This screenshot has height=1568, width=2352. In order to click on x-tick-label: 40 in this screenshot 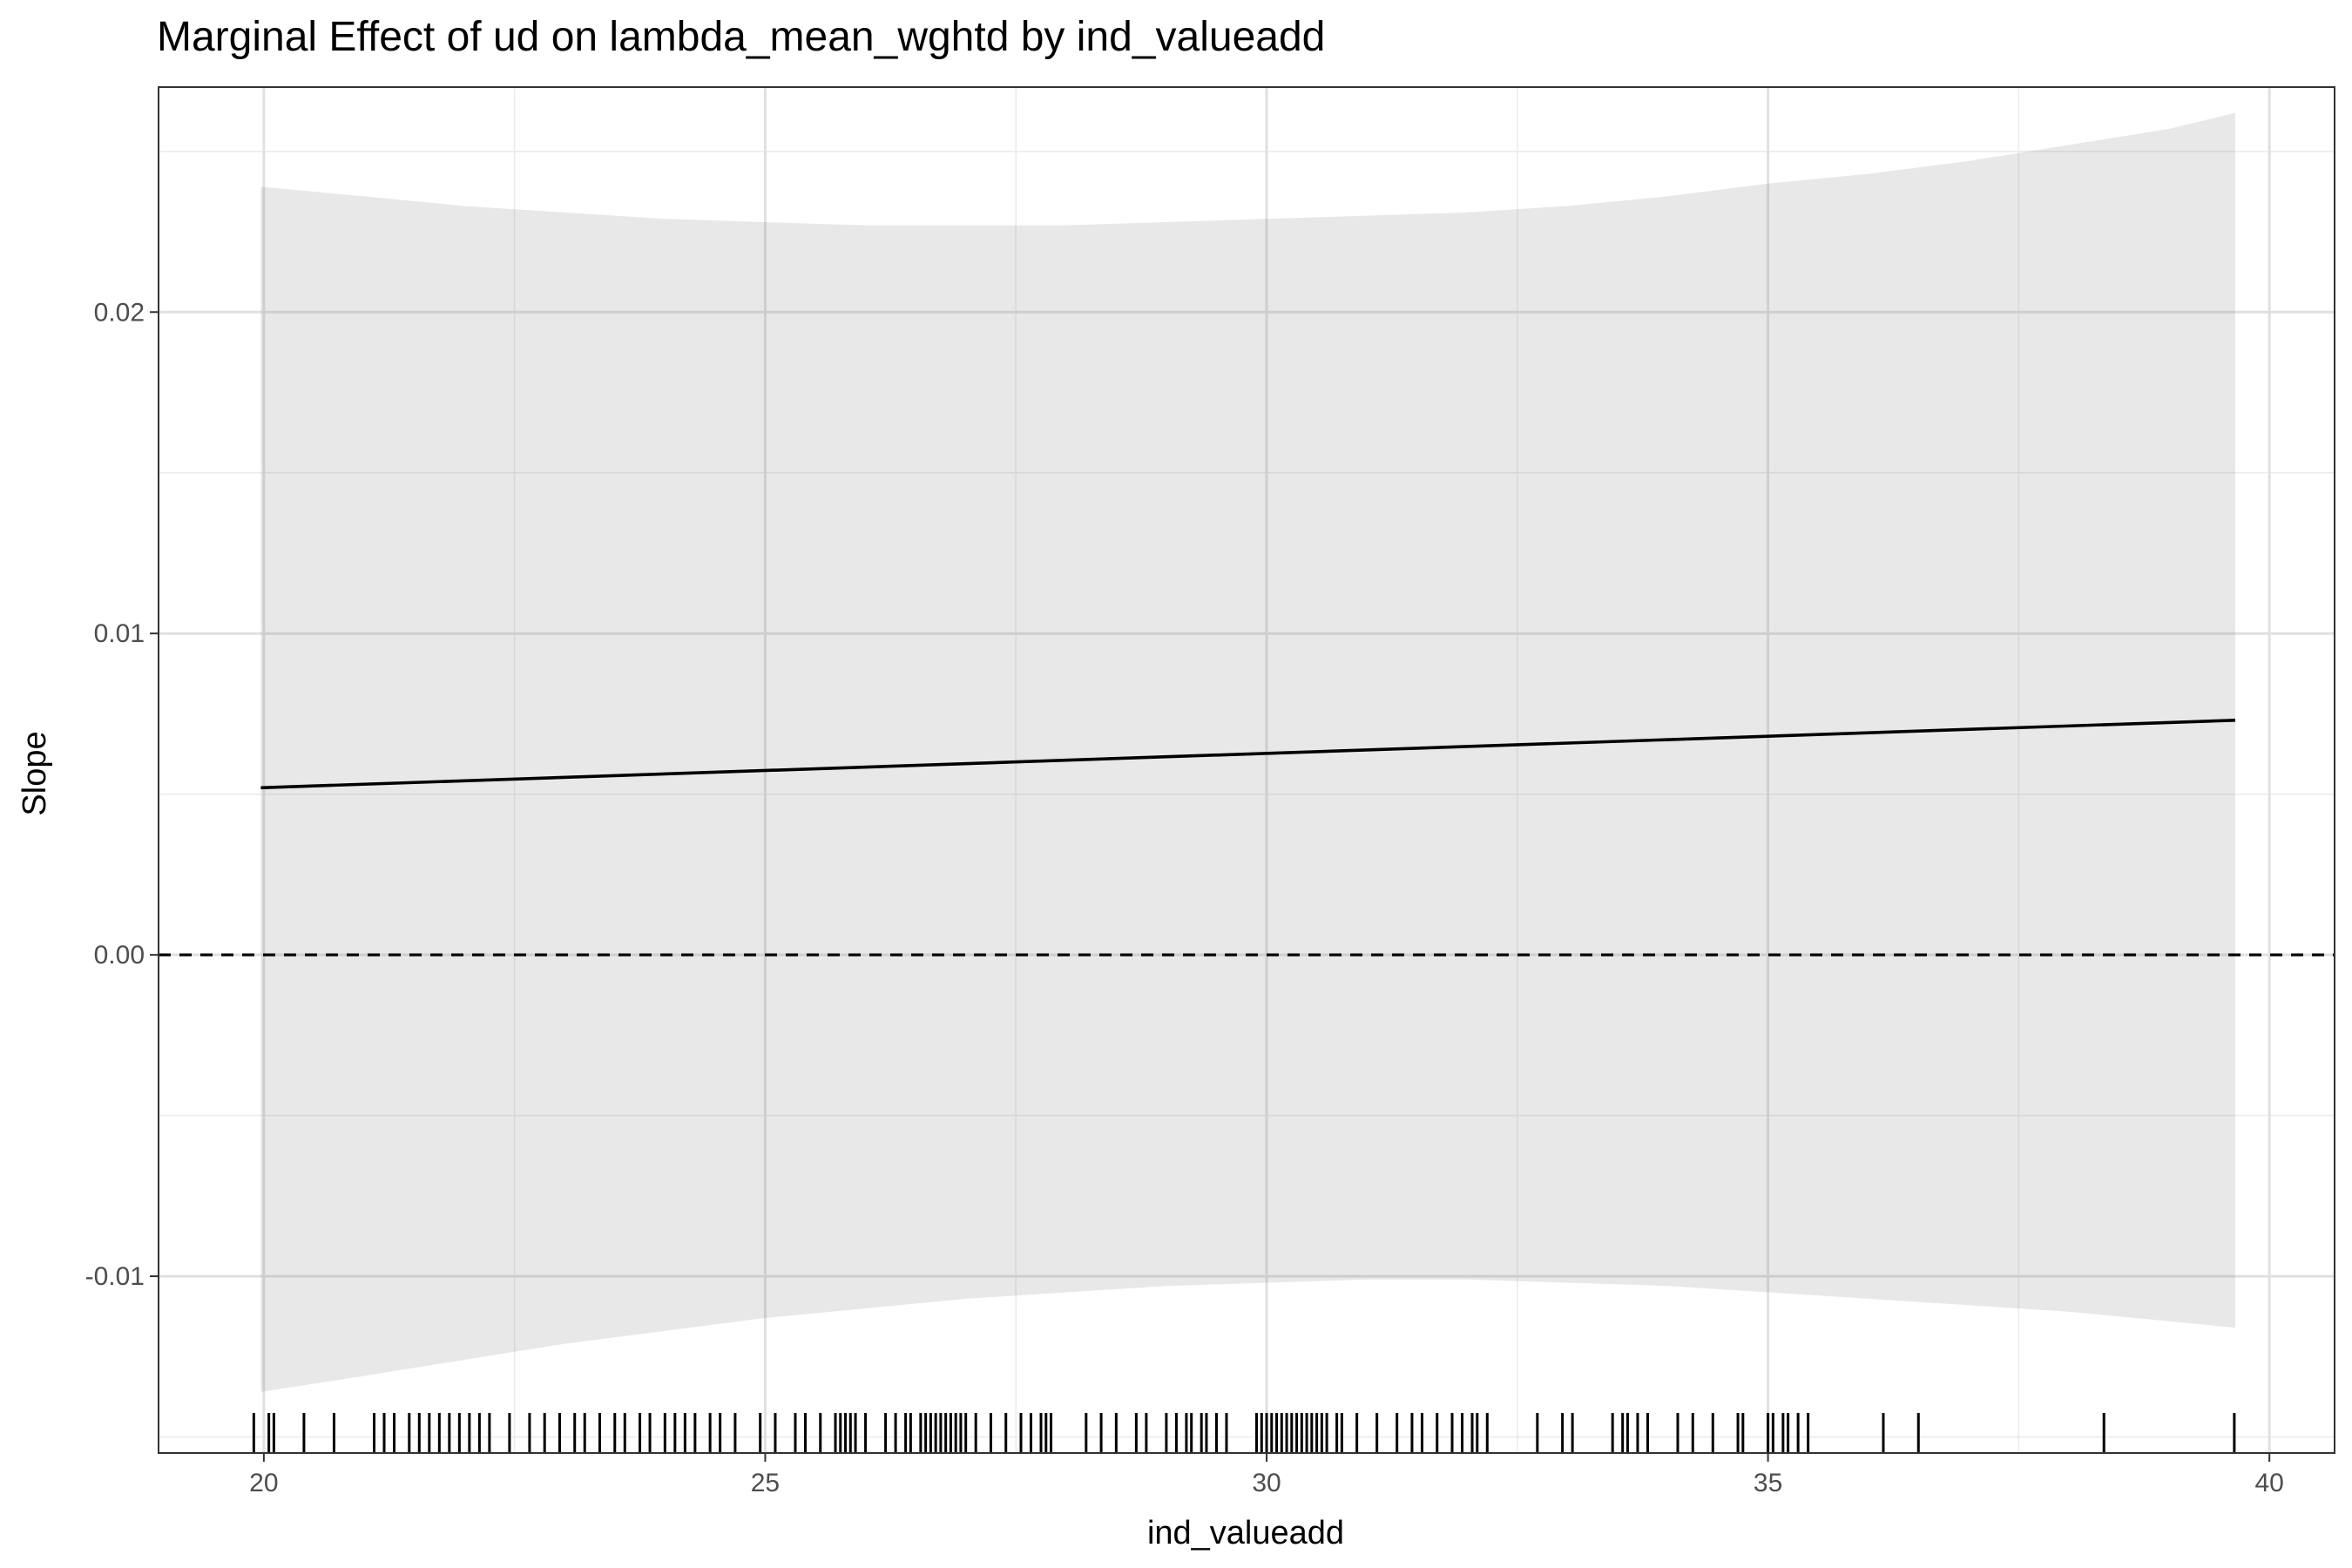, I will do `click(2268, 1483)`.